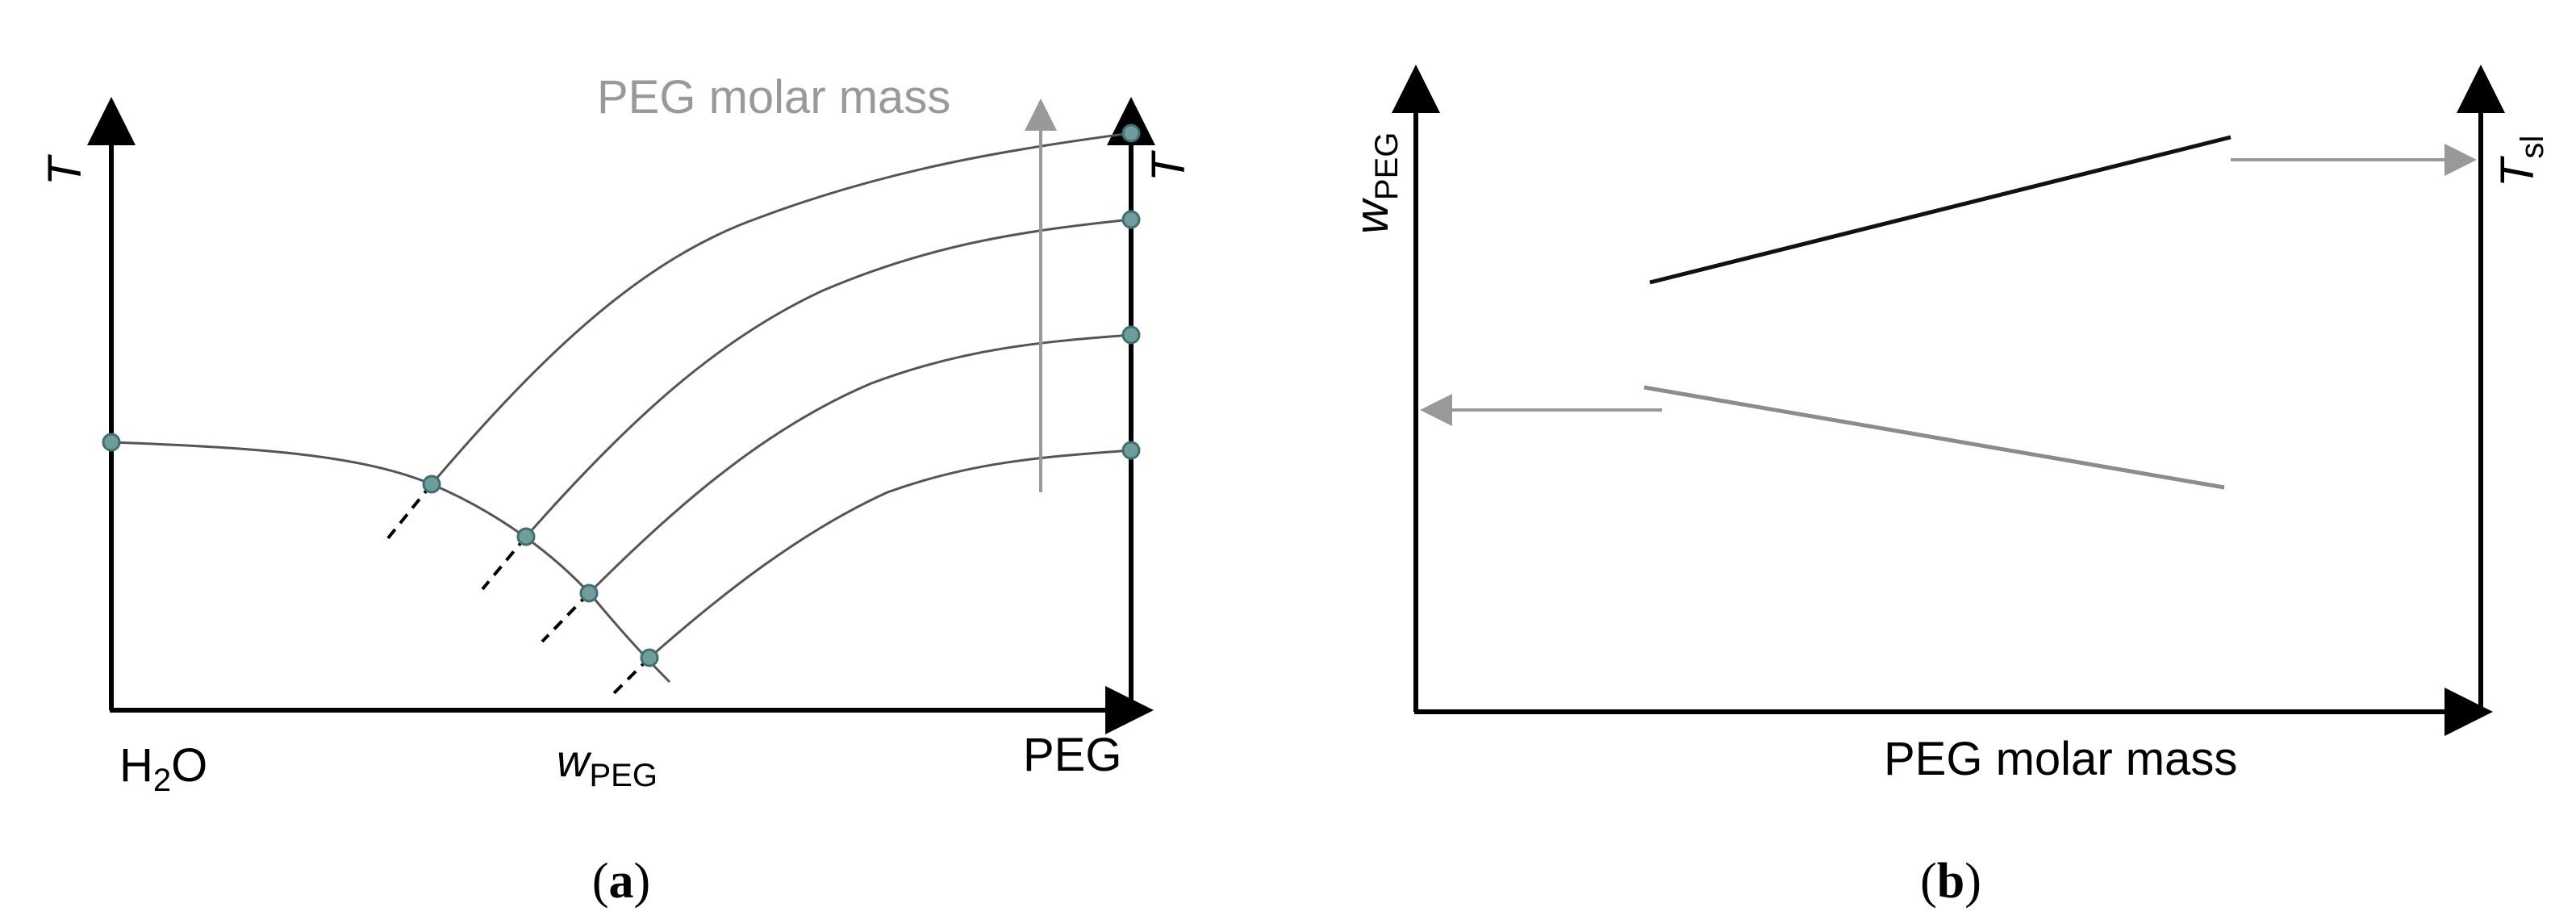 Image resolution: width=2576 pixels, height=920 pixels. What do you see at coordinates (2532, 147) in the screenshot?
I see `tsl-sub: sl` at bounding box center [2532, 147].